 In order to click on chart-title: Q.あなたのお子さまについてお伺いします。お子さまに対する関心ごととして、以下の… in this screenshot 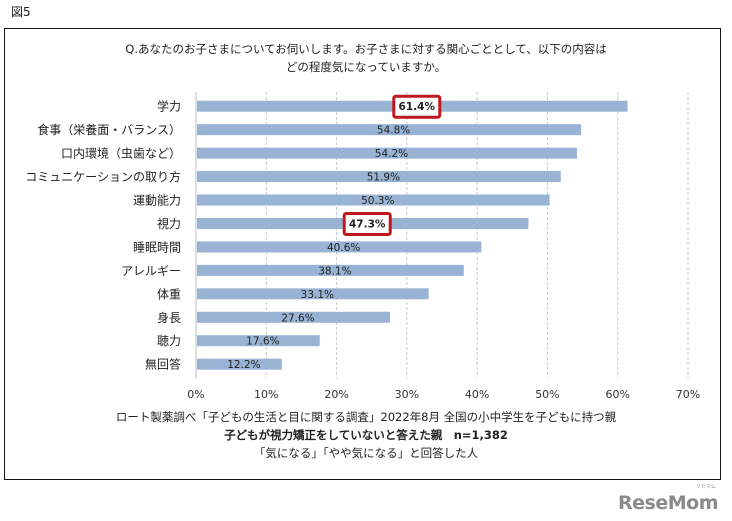, I will do `click(366, 58)`.